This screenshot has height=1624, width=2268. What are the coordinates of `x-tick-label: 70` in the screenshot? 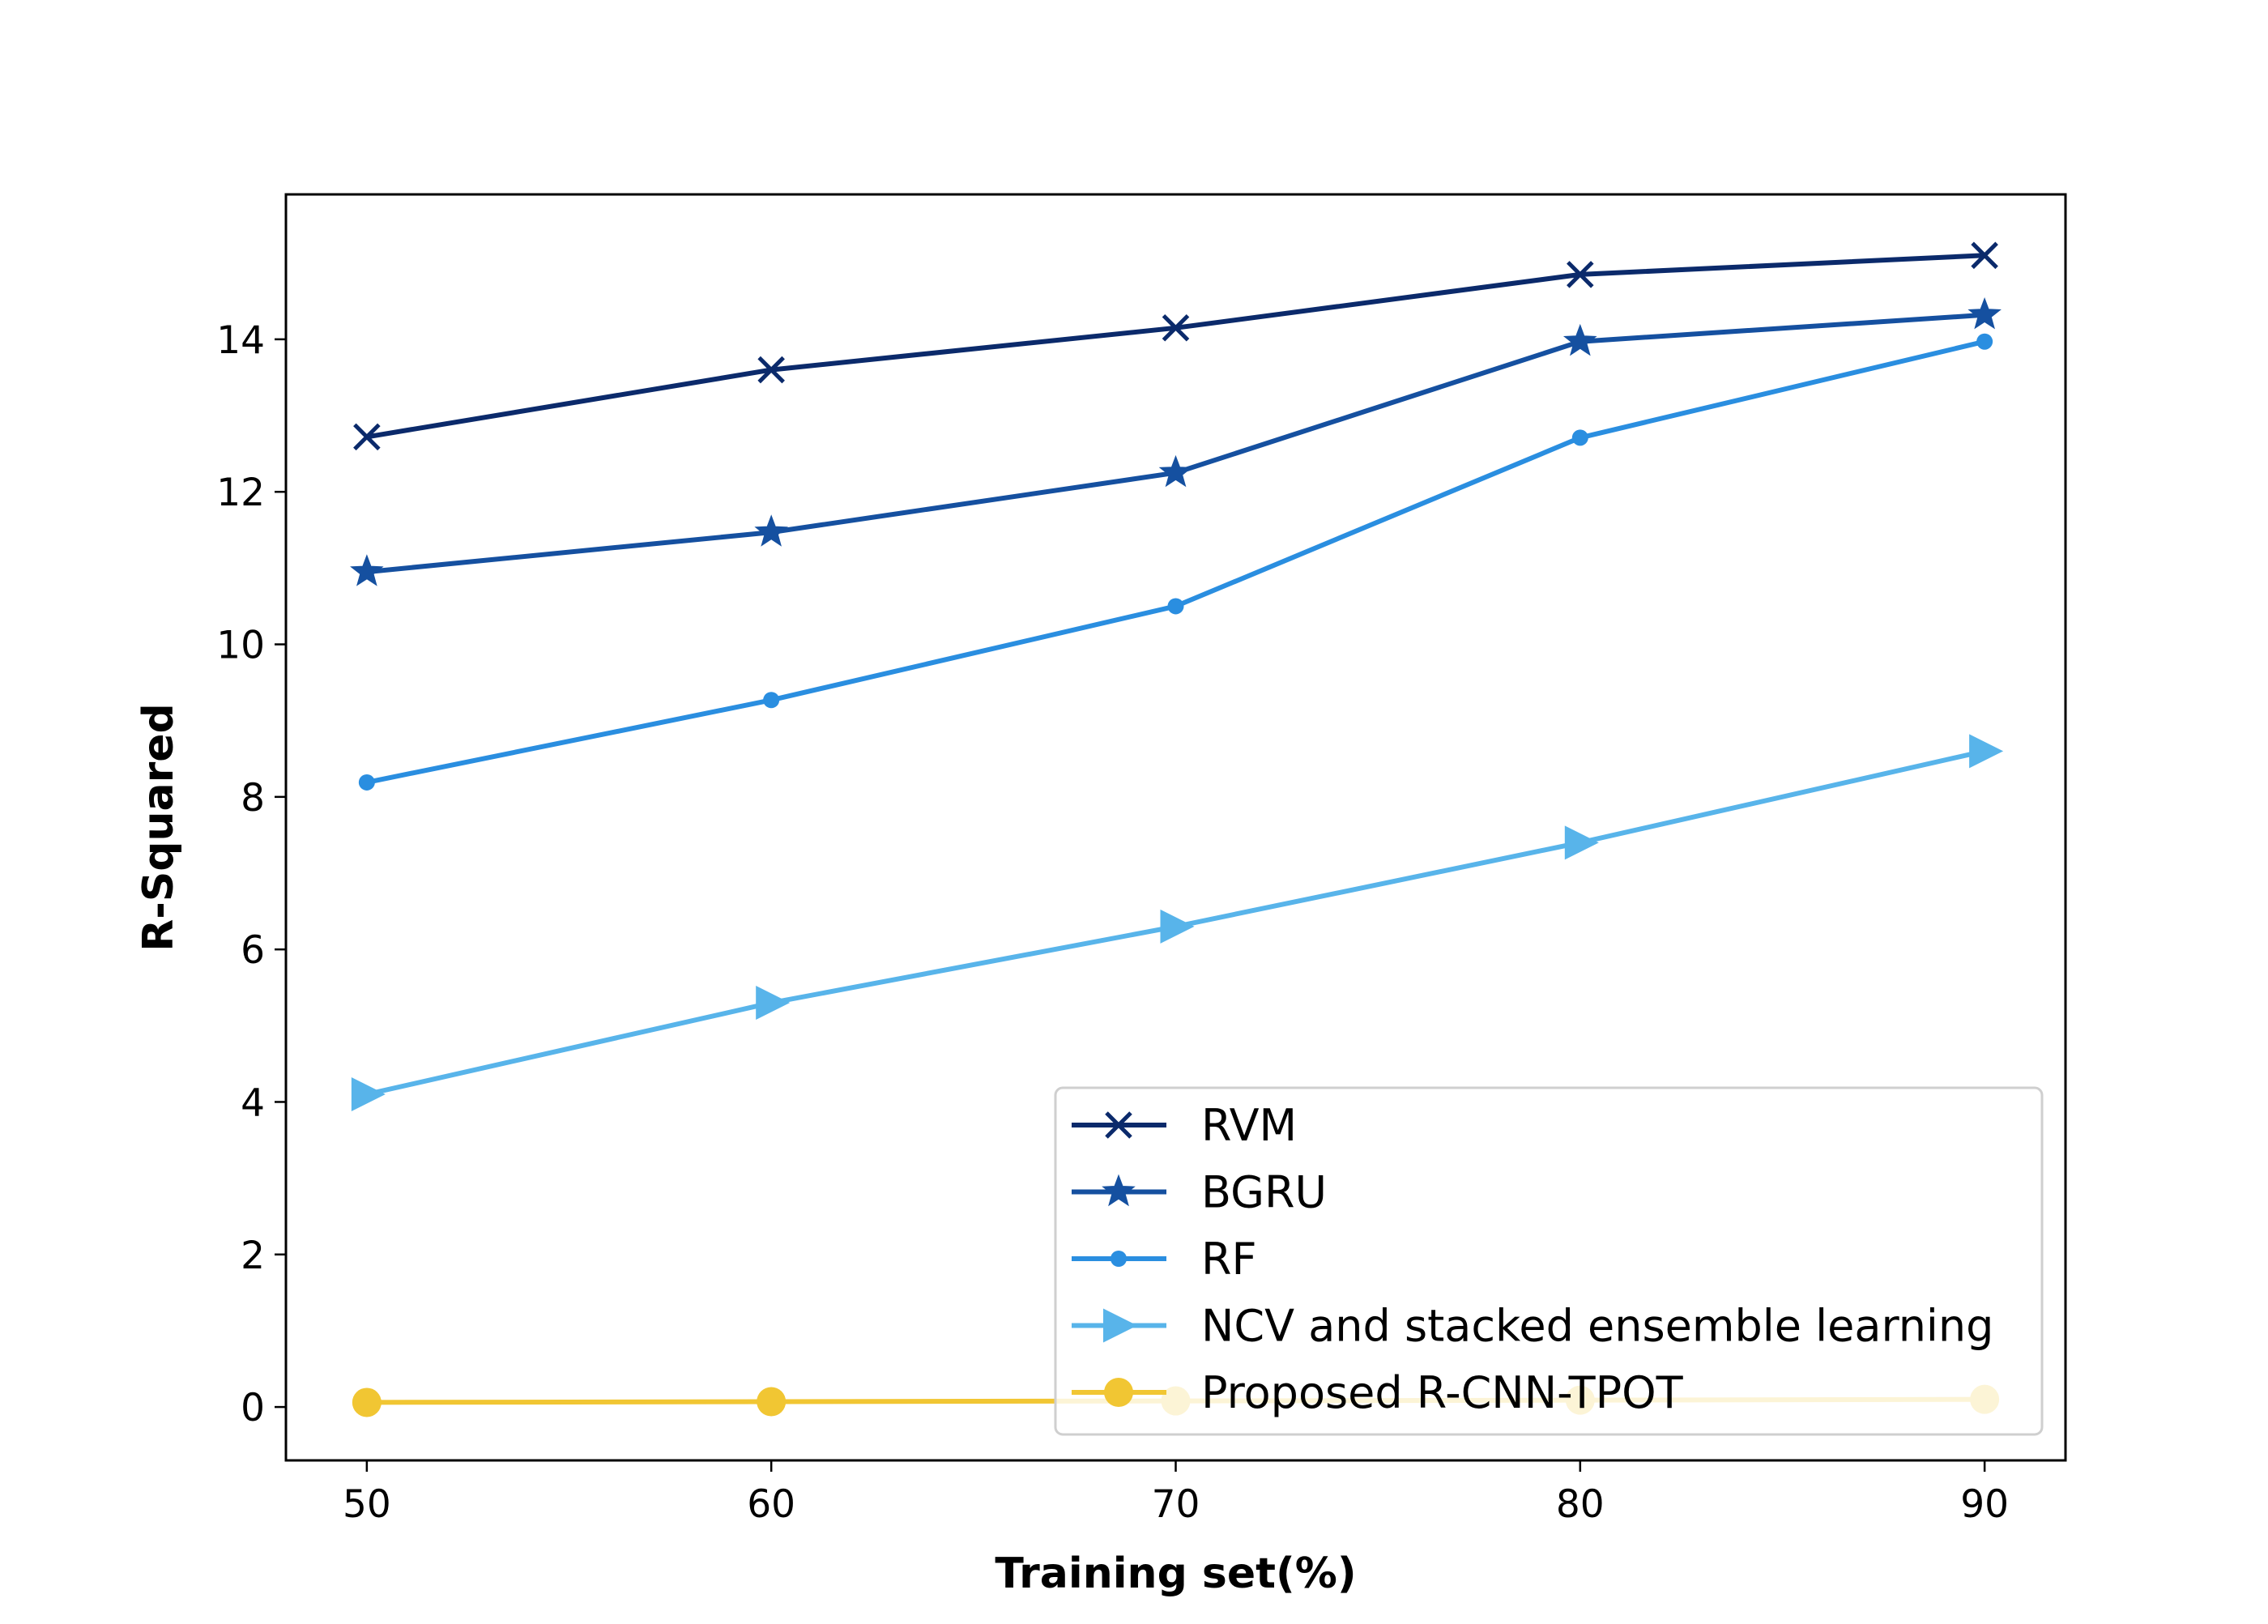 It's located at (1176, 1504).